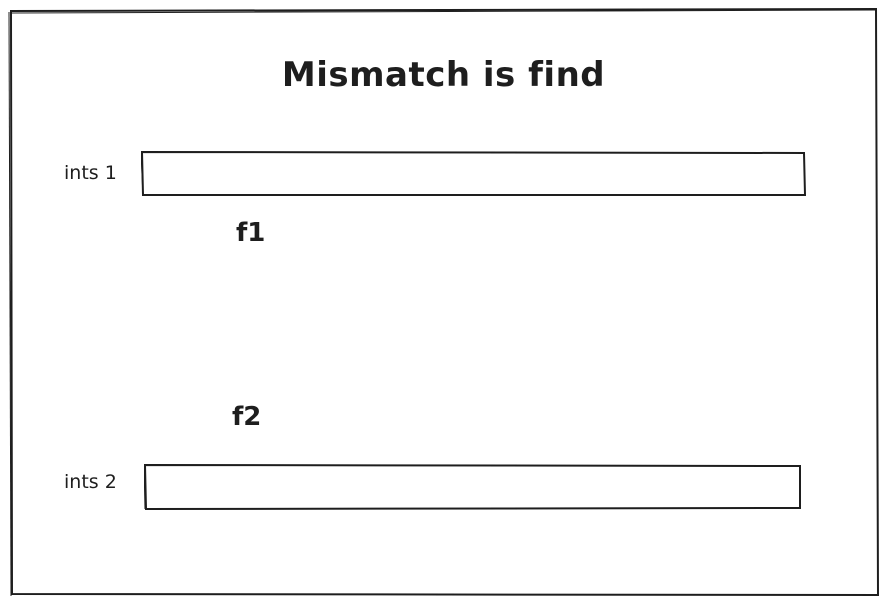 The image size is (887, 604). I want to click on ints-1-label: ints 1, so click(90, 173).